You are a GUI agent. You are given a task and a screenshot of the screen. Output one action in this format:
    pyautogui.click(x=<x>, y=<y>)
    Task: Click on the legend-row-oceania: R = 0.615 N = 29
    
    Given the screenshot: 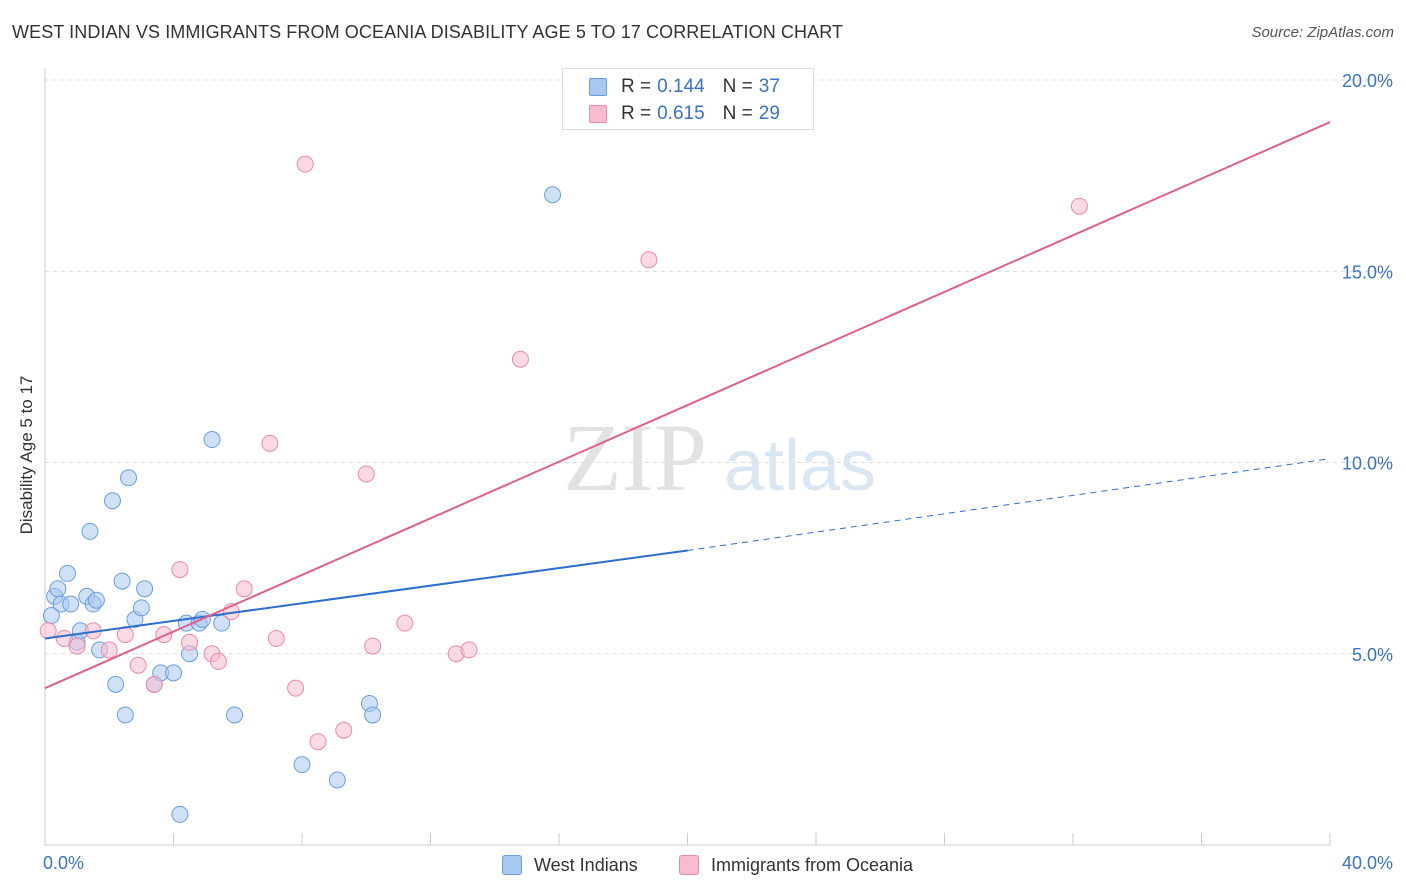 What is the action you would take?
    pyautogui.click(x=684, y=114)
    